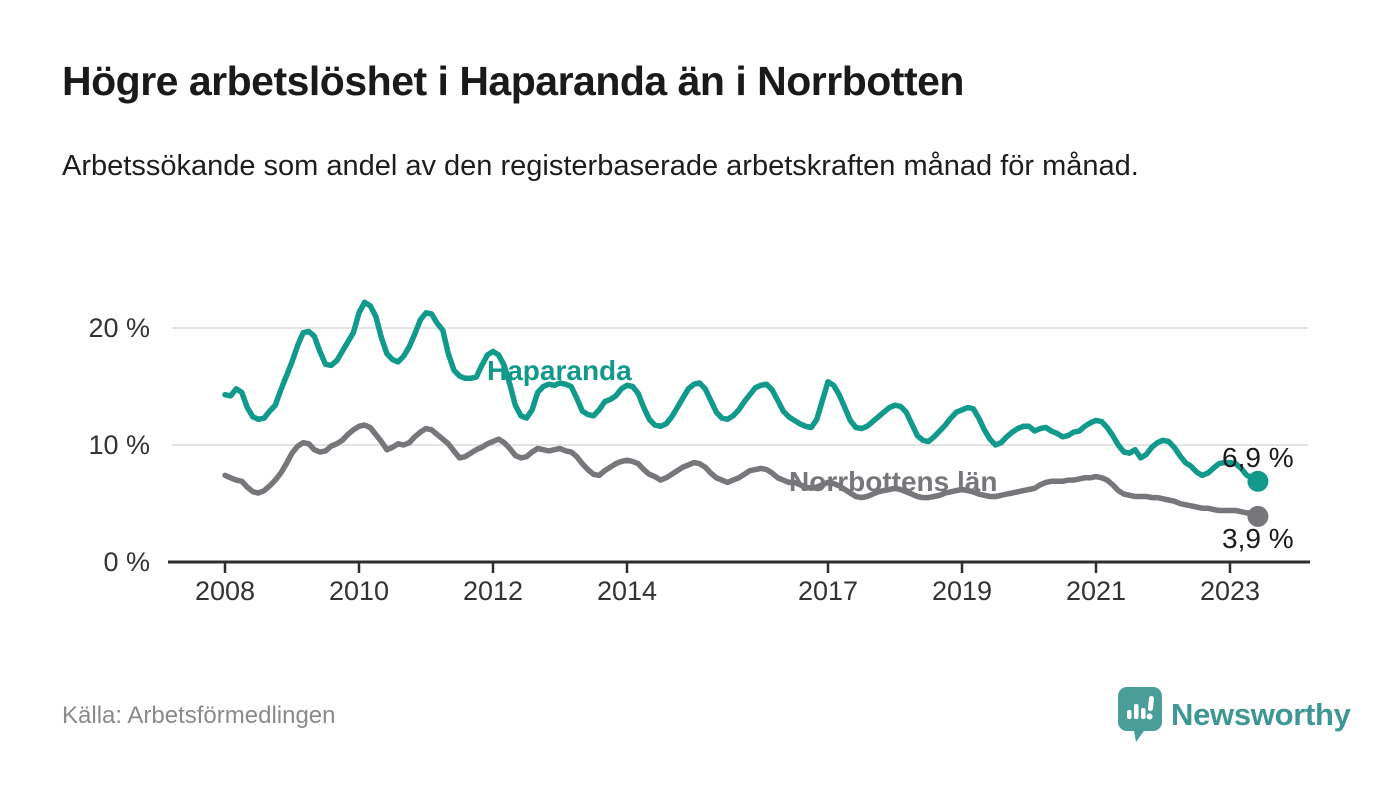 The height and width of the screenshot is (794, 1400). I want to click on y-tick-label: 20 %, so click(119, 328).